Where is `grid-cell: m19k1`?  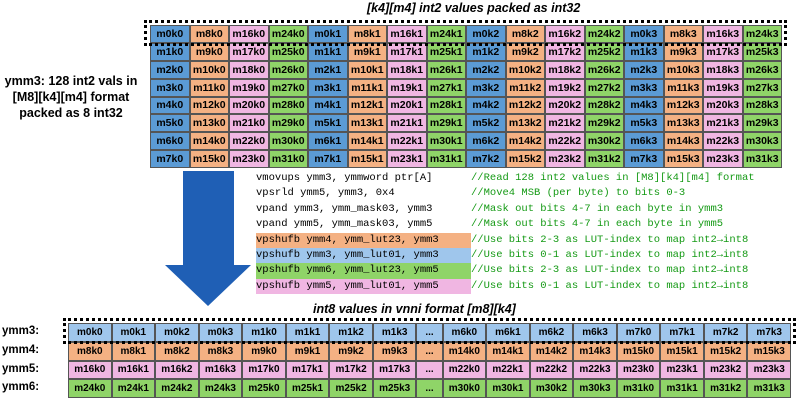
grid-cell: m19k1 is located at coordinates (407, 87).